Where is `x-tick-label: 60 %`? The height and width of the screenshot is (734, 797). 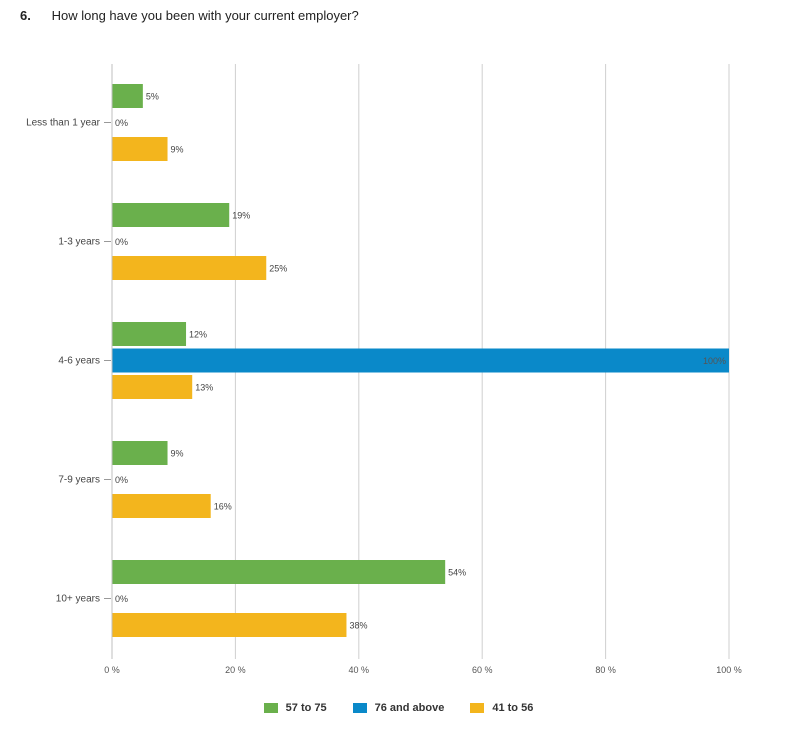 x-tick-label: 60 % is located at coordinates (482, 670).